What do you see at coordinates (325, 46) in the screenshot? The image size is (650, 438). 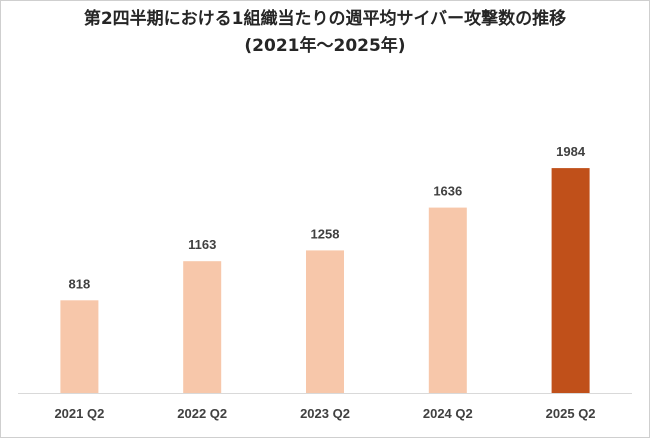 I see `chart-subtitle: (2021年〜2025年)` at bounding box center [325, 46].